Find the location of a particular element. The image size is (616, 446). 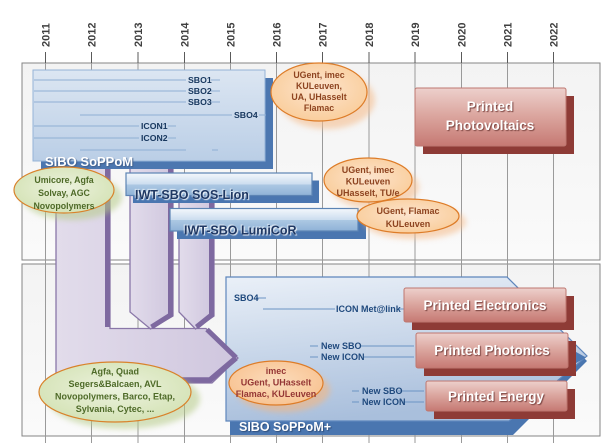

svg-text: UGent, Flamac is located at coordinates (407, 211).